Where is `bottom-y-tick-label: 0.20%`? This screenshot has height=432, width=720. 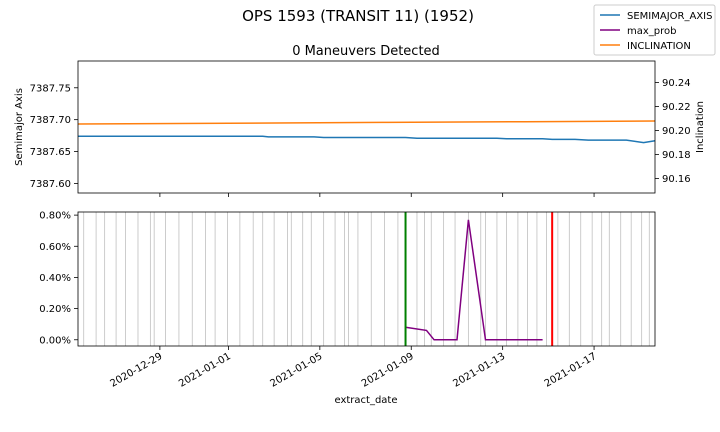
bottom-y-tick-label: 0.20% is located at coordinates (55, 309).